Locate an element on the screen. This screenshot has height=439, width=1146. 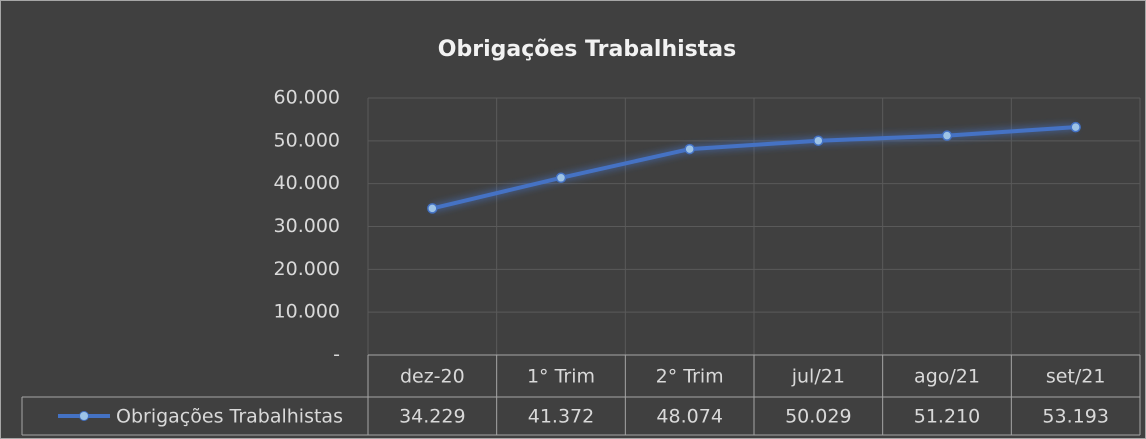
table-value: 41.372 is located at coordinates (561, 417).